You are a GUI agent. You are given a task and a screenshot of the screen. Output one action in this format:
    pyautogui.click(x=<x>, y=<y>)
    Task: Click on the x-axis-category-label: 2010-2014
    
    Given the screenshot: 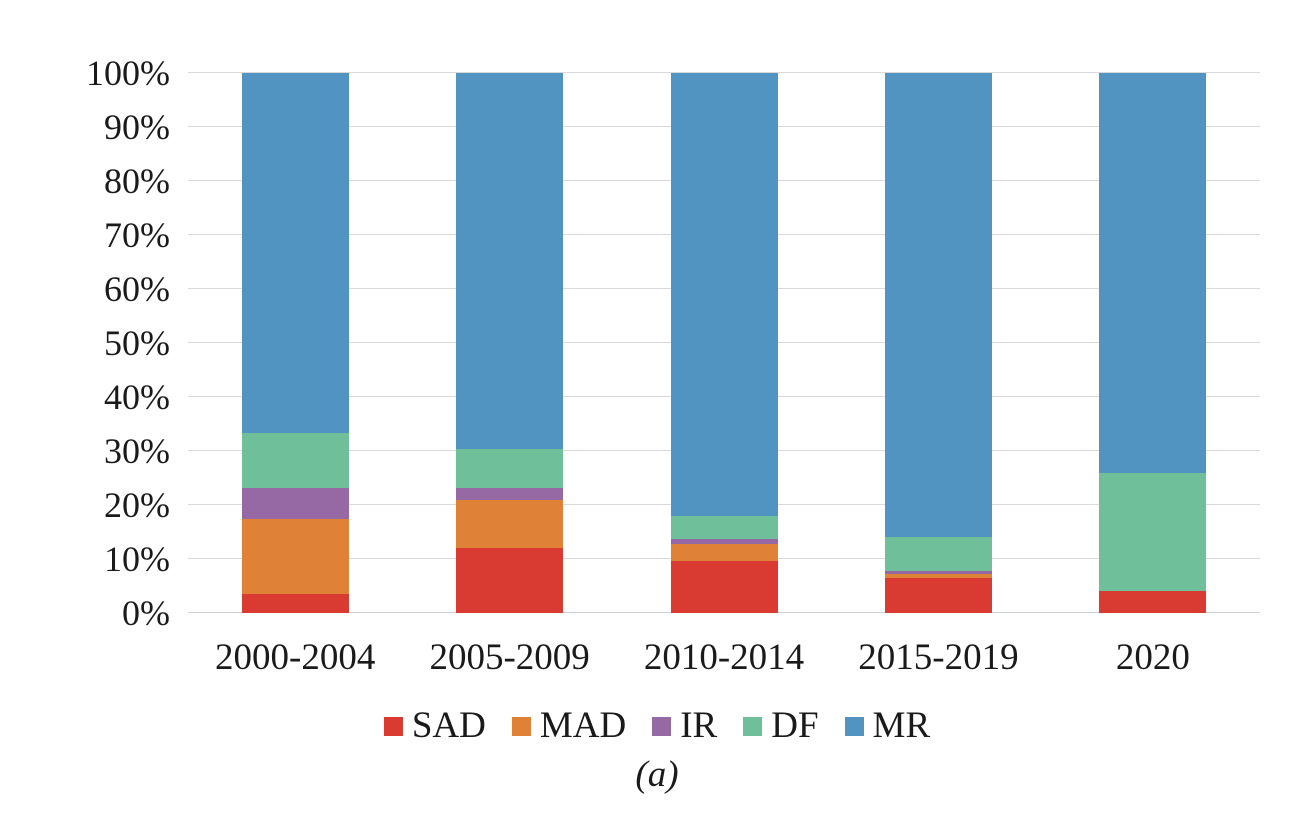 What is the action you would take?
    pyautogui.click(x=724, y=657)
    